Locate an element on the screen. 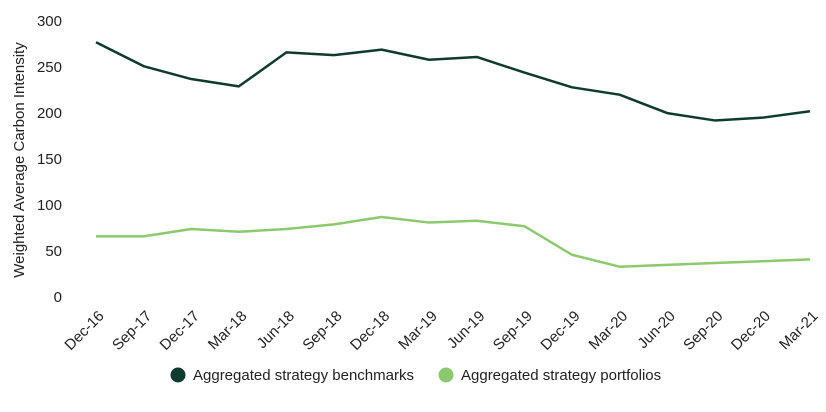 The width and height of the screenshot is (826, 412). series-line is located at coordinates (453, 241).